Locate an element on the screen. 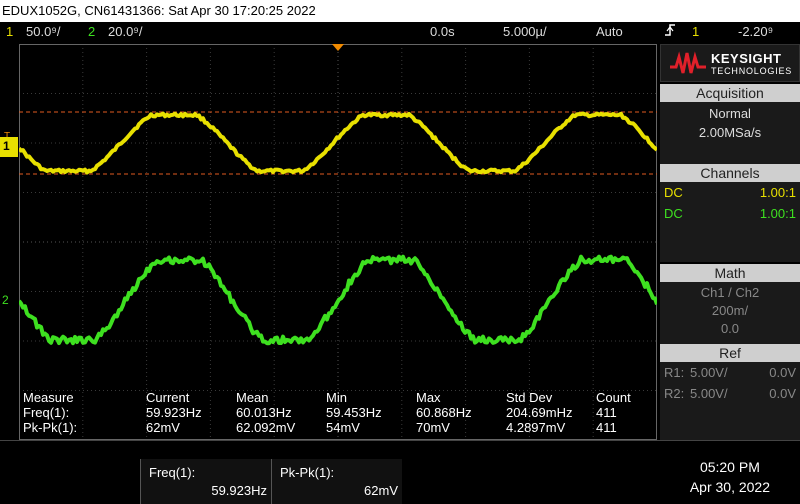  quick-freq-value: 59.923Hz is located at coordinates (239, 490).